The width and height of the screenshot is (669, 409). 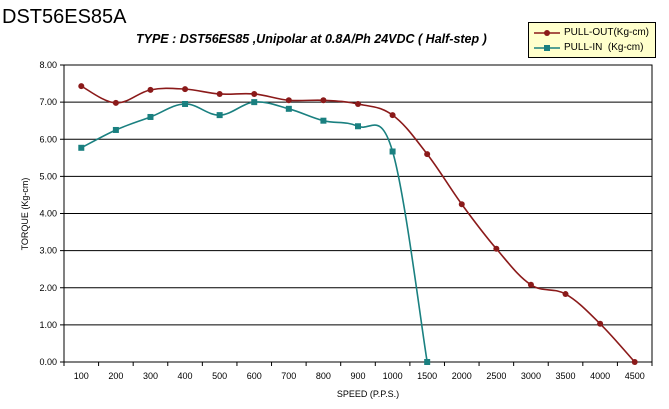 I want to click on pull-out-legend-marker, so click(x=547, y=32).